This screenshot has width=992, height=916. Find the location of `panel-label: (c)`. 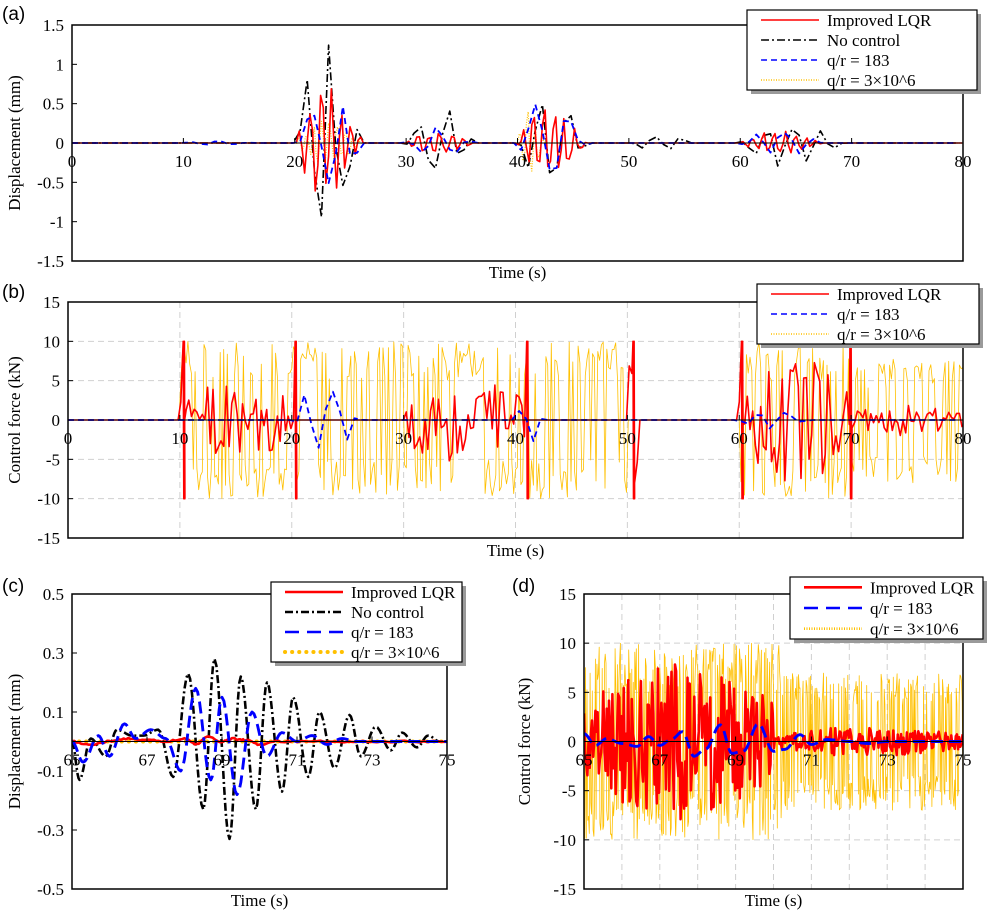

panel-label: (c) is located at coordinates (13, 586).